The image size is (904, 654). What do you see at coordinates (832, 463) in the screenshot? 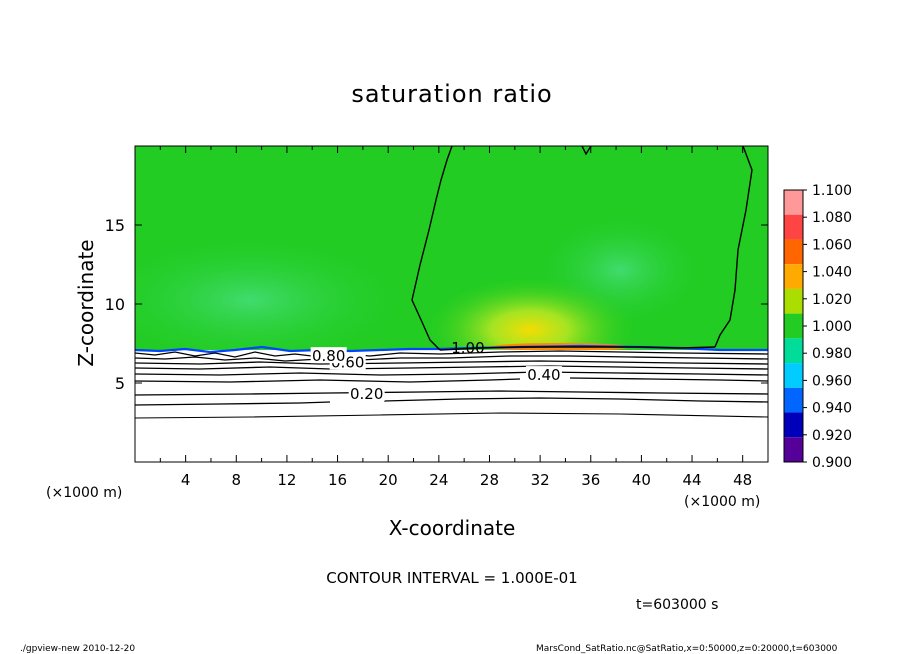
I see `colorbar-label: 0.900` at bounding box center [832, 463].